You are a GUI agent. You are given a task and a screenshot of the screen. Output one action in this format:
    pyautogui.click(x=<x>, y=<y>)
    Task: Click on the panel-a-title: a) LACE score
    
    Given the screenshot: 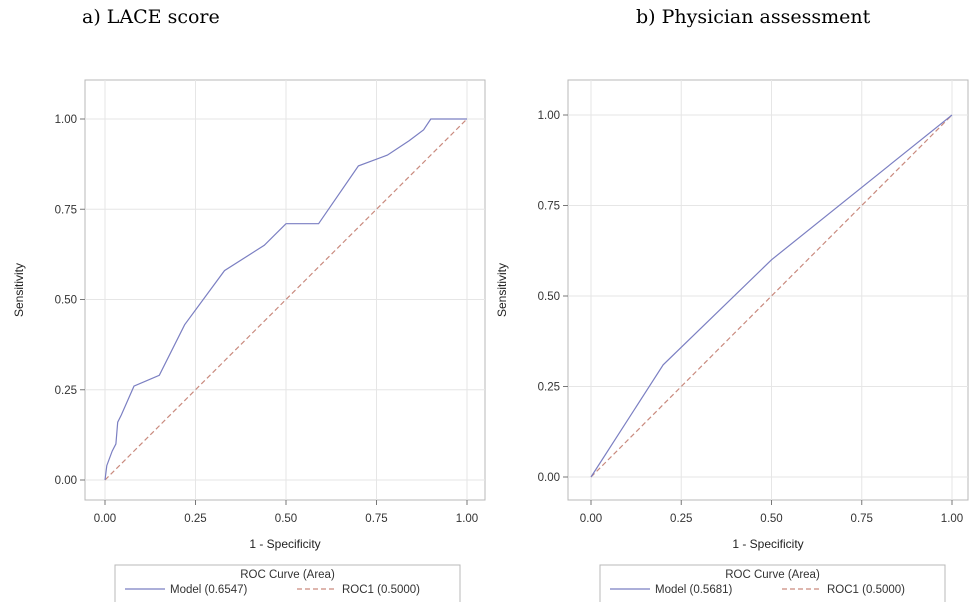 What is the action you would take?
    pyautogui.click(x=151, y=17)
    